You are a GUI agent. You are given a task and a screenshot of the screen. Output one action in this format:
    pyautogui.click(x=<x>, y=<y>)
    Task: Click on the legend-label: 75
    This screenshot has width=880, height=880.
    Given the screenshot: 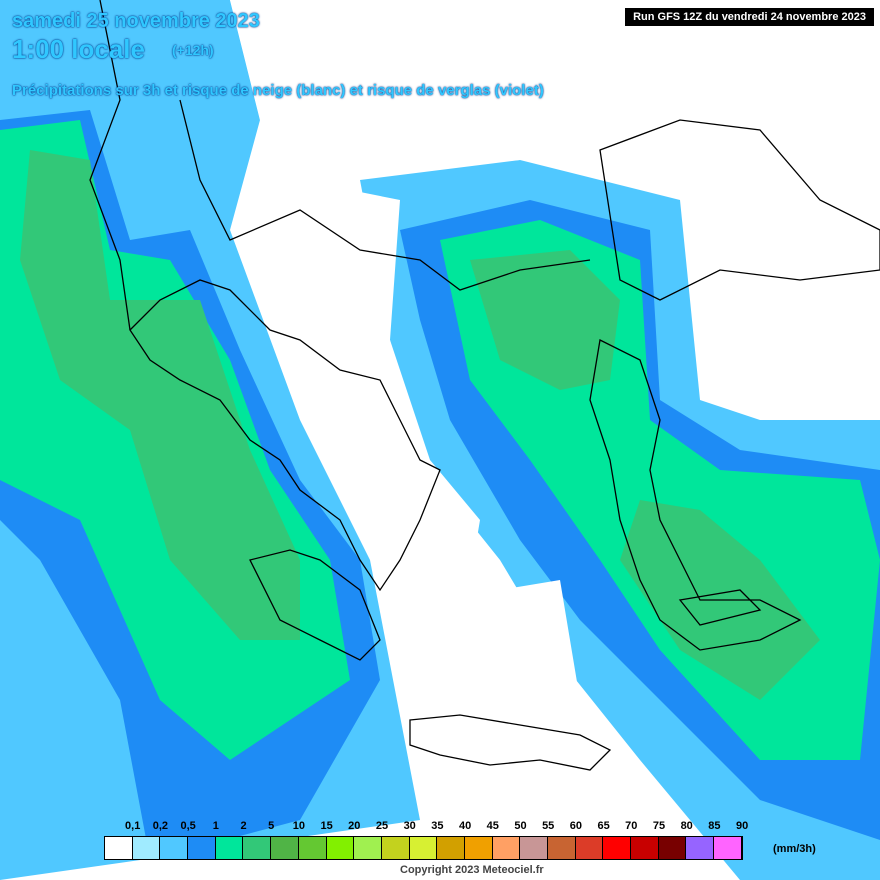 What is the action you would take?
    pyautogui.click(x=659, y=826)
    